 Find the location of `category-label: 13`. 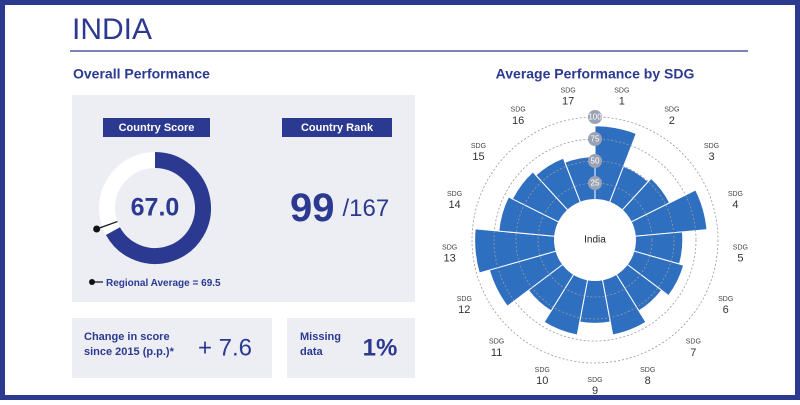

category-label: 13 is located at coordinates (449, 258).